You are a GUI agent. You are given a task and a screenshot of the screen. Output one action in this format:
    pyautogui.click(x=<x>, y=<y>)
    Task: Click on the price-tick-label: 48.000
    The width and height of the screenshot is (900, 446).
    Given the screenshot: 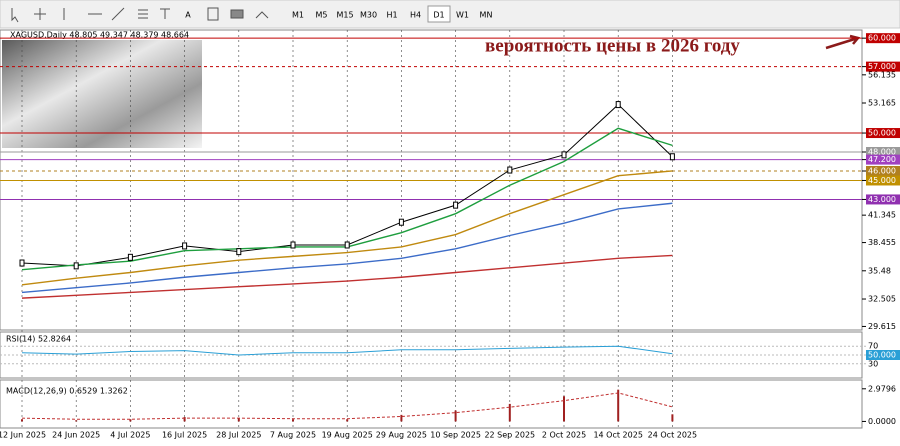 What is the action you would take?
    pyautogui.click(x=882, y=152)
    